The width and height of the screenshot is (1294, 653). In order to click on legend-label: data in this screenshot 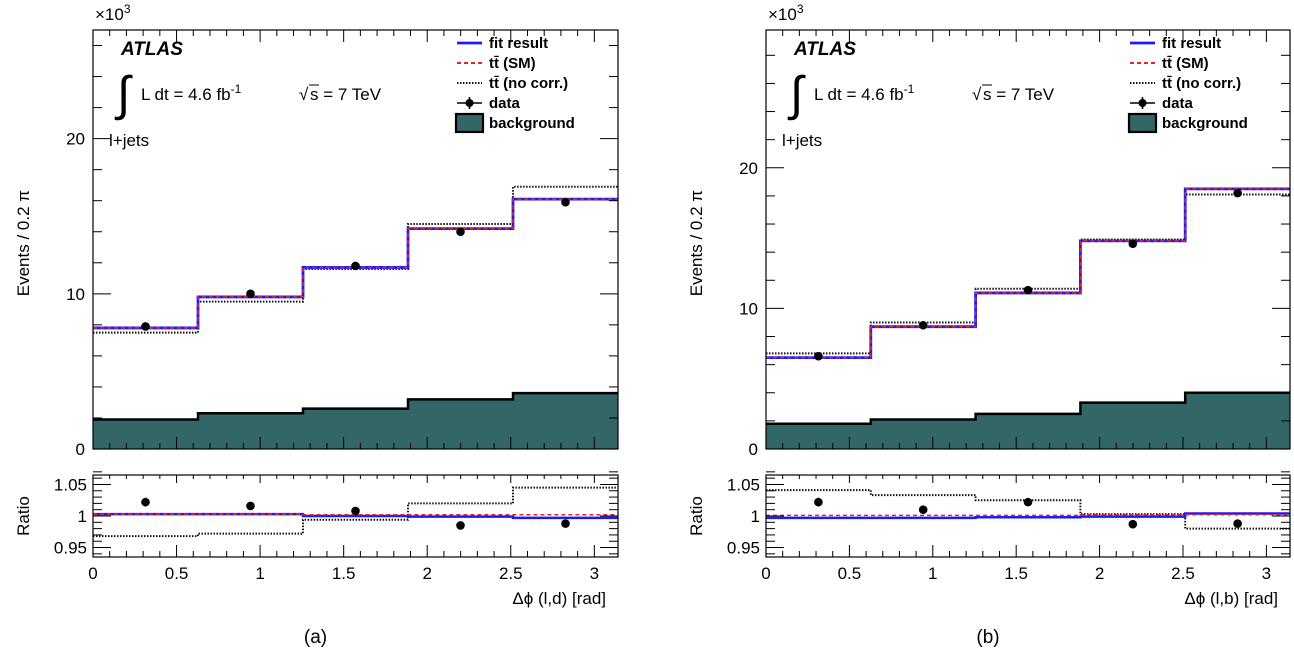, I will do `click(505, 103)`.